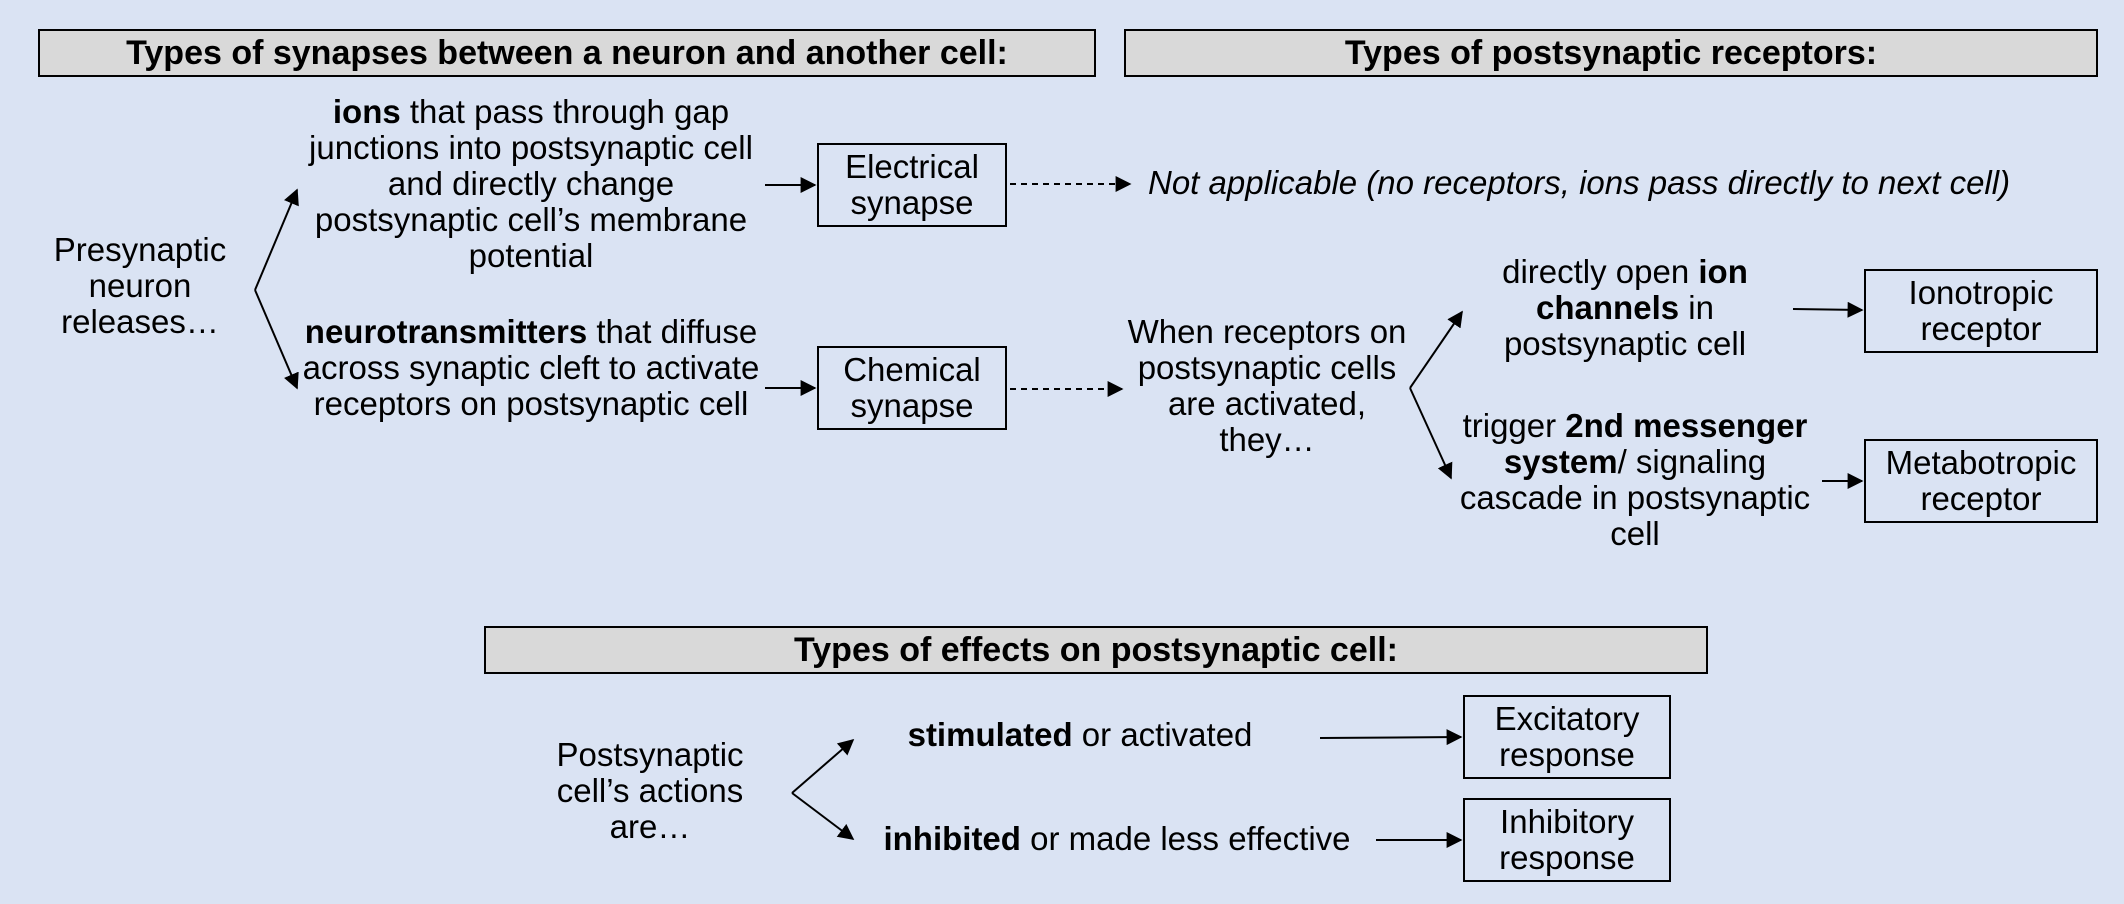 Image resolution: width=2124 pixels, height=904 pixels. I want to click on metabotropic-receptor-box: Metabotropic receptor, so click(1981, 481).